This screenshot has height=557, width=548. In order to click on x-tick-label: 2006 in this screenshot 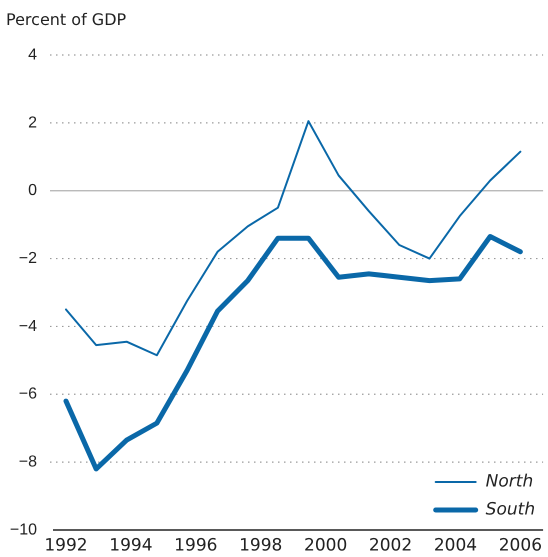, I will do `click(520, 546)`.